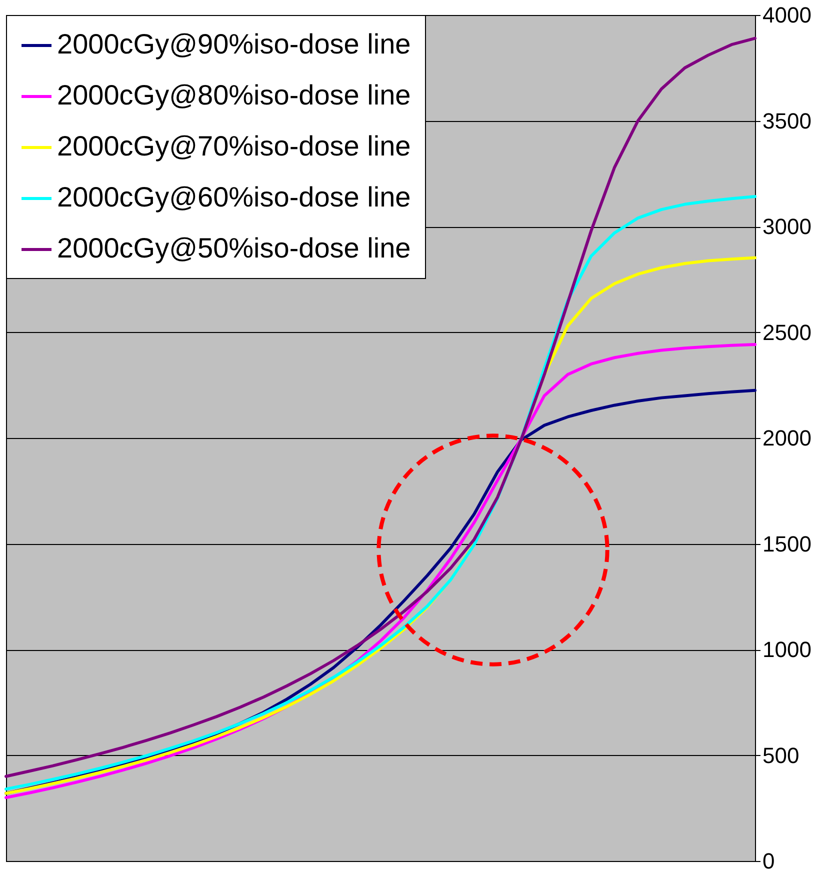  Describe the element at coordinates (234, 44) in the screenshot. I see `legend-label: 2000cGy@90%iso-dose line` at that location.